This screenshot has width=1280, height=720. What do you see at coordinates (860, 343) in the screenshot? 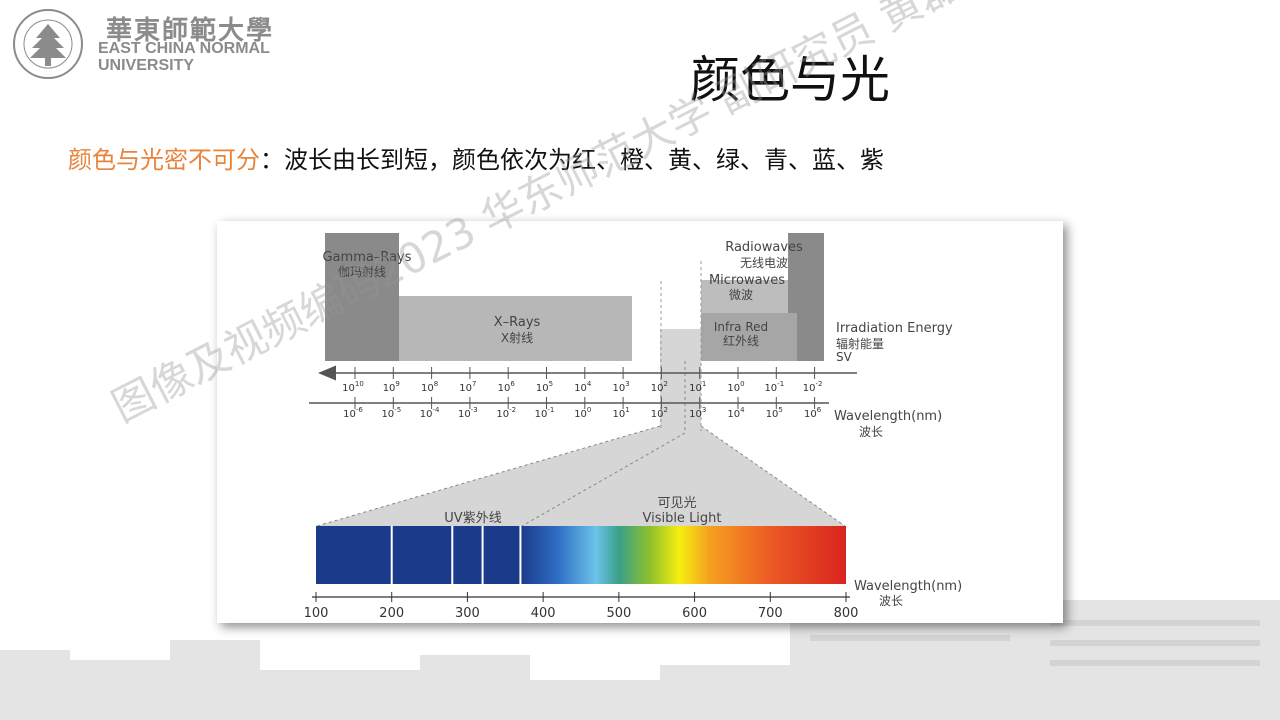
I see `energy-axis-label-cn: 辐射能量` at bounding box center [860, 343].